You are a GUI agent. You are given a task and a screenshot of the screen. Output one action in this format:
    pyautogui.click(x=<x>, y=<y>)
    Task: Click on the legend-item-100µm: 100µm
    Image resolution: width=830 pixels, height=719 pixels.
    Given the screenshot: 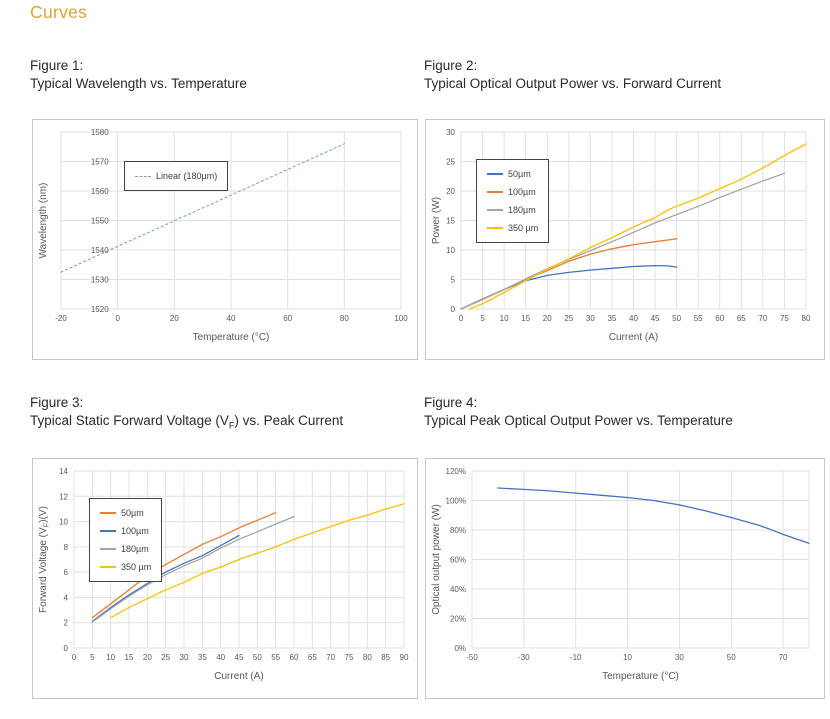 What is the action you would take?
    pyautogui.click(x=125, y=531)
    